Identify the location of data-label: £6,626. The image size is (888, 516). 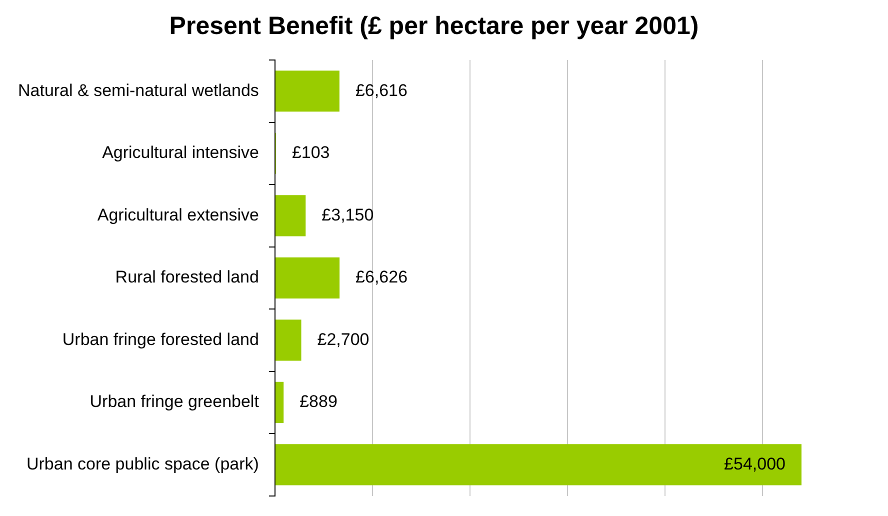
(382, 277).